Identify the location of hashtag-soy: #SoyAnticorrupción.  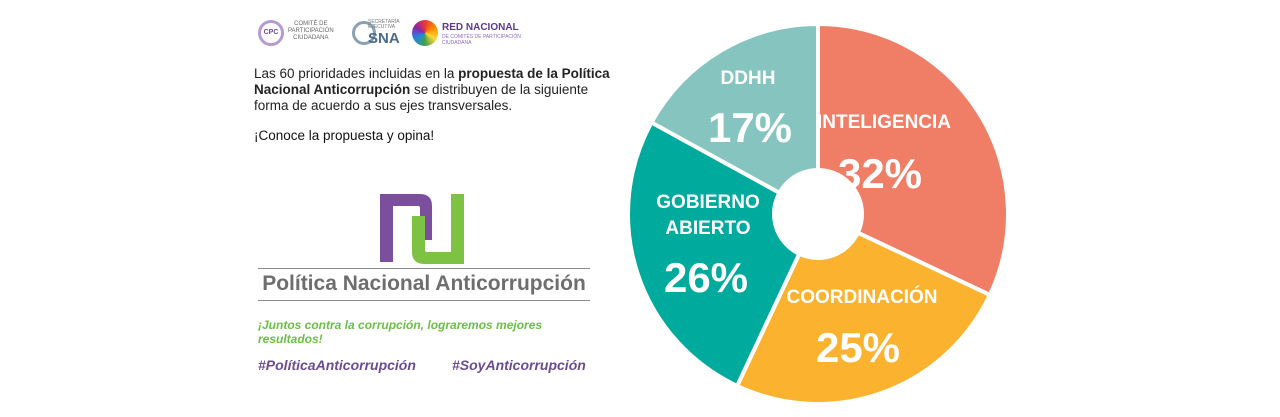
(519, 365).